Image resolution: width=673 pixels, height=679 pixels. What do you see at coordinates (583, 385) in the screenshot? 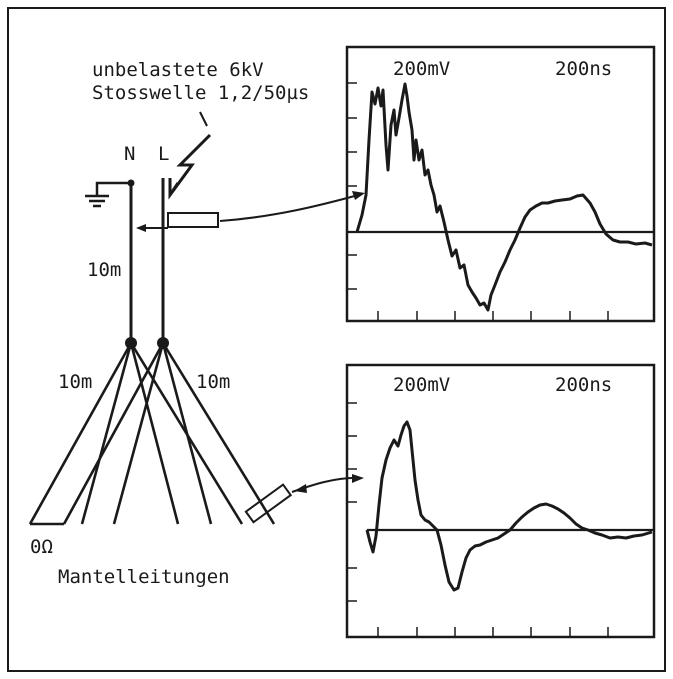
I see `scope-bottom-time-div: 200ns` at bounding box center [583, 385].